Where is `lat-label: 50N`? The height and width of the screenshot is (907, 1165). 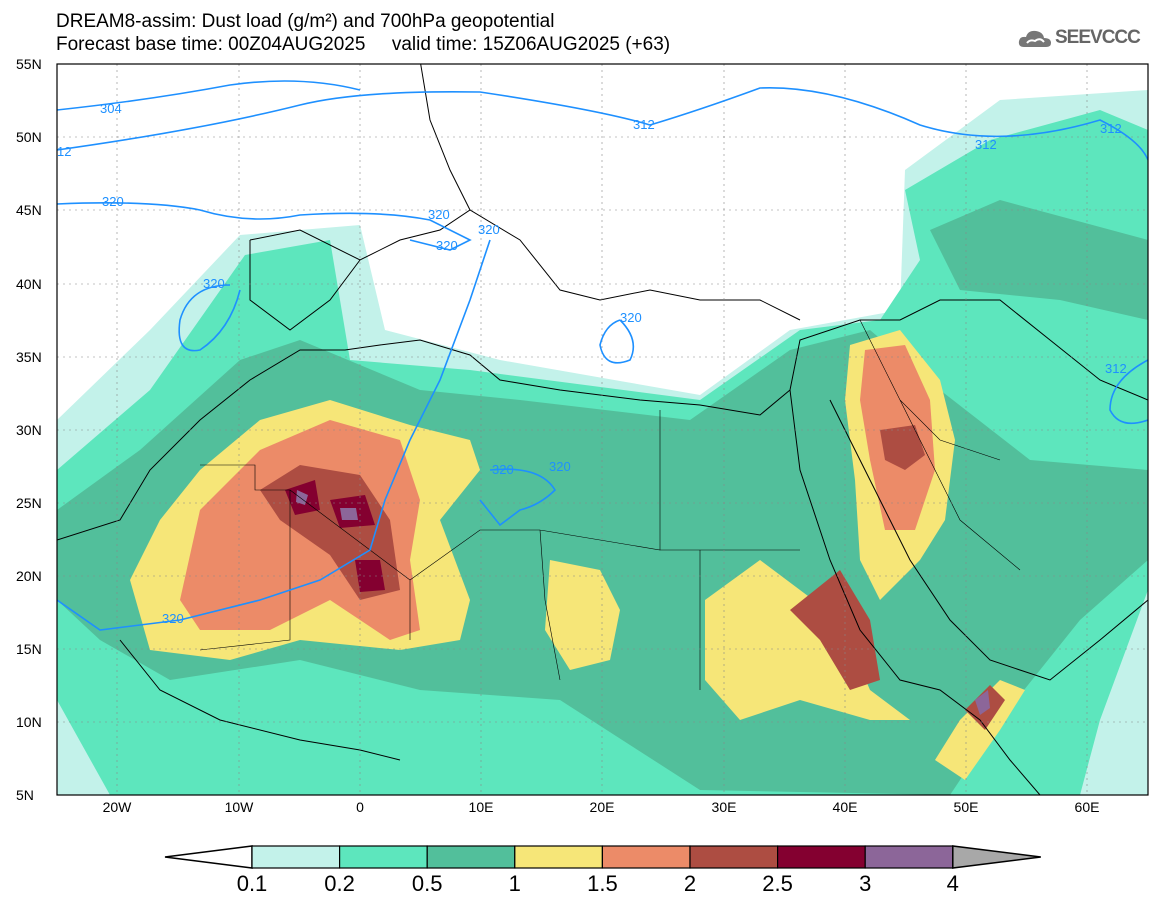
lat-label: 50N is located at coordinates (29, 137).